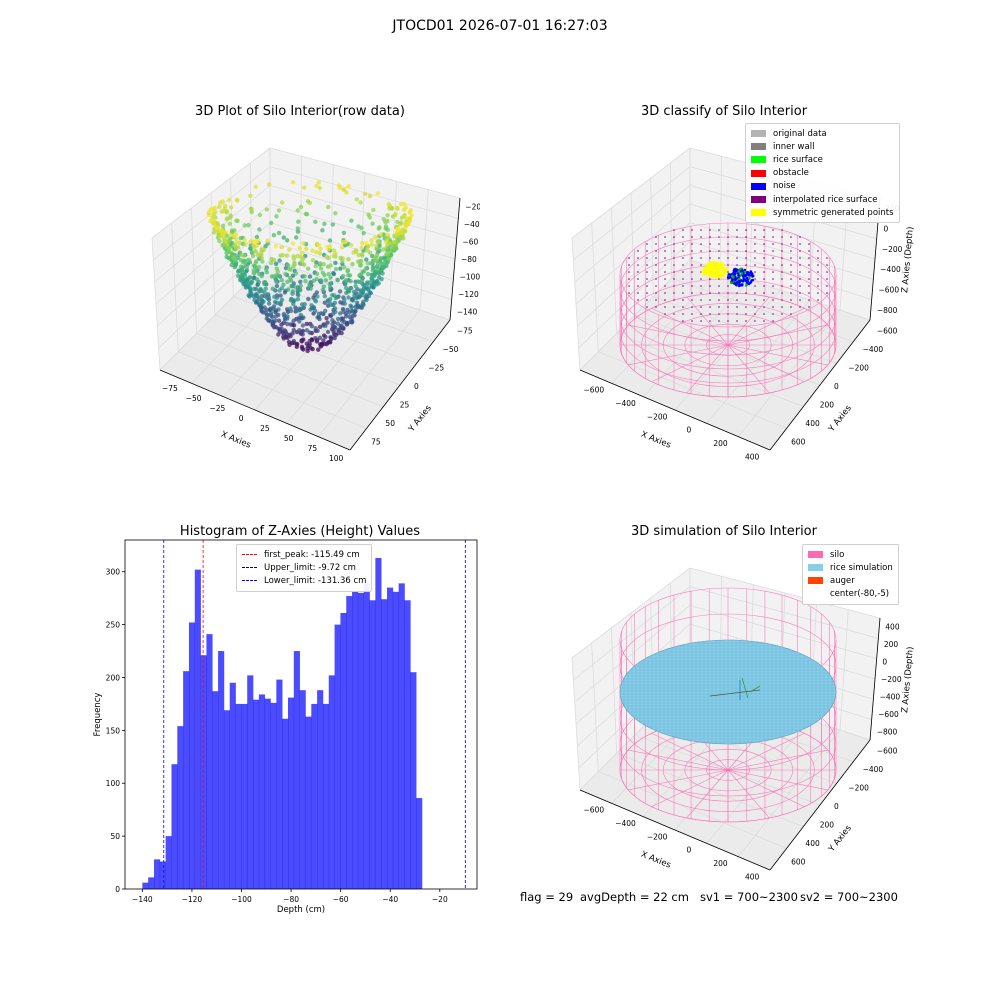 Image resolution: width=1000 pixels, height=1000 pixels. I want to click on p4-z-tick: −800, so click(887, 731).